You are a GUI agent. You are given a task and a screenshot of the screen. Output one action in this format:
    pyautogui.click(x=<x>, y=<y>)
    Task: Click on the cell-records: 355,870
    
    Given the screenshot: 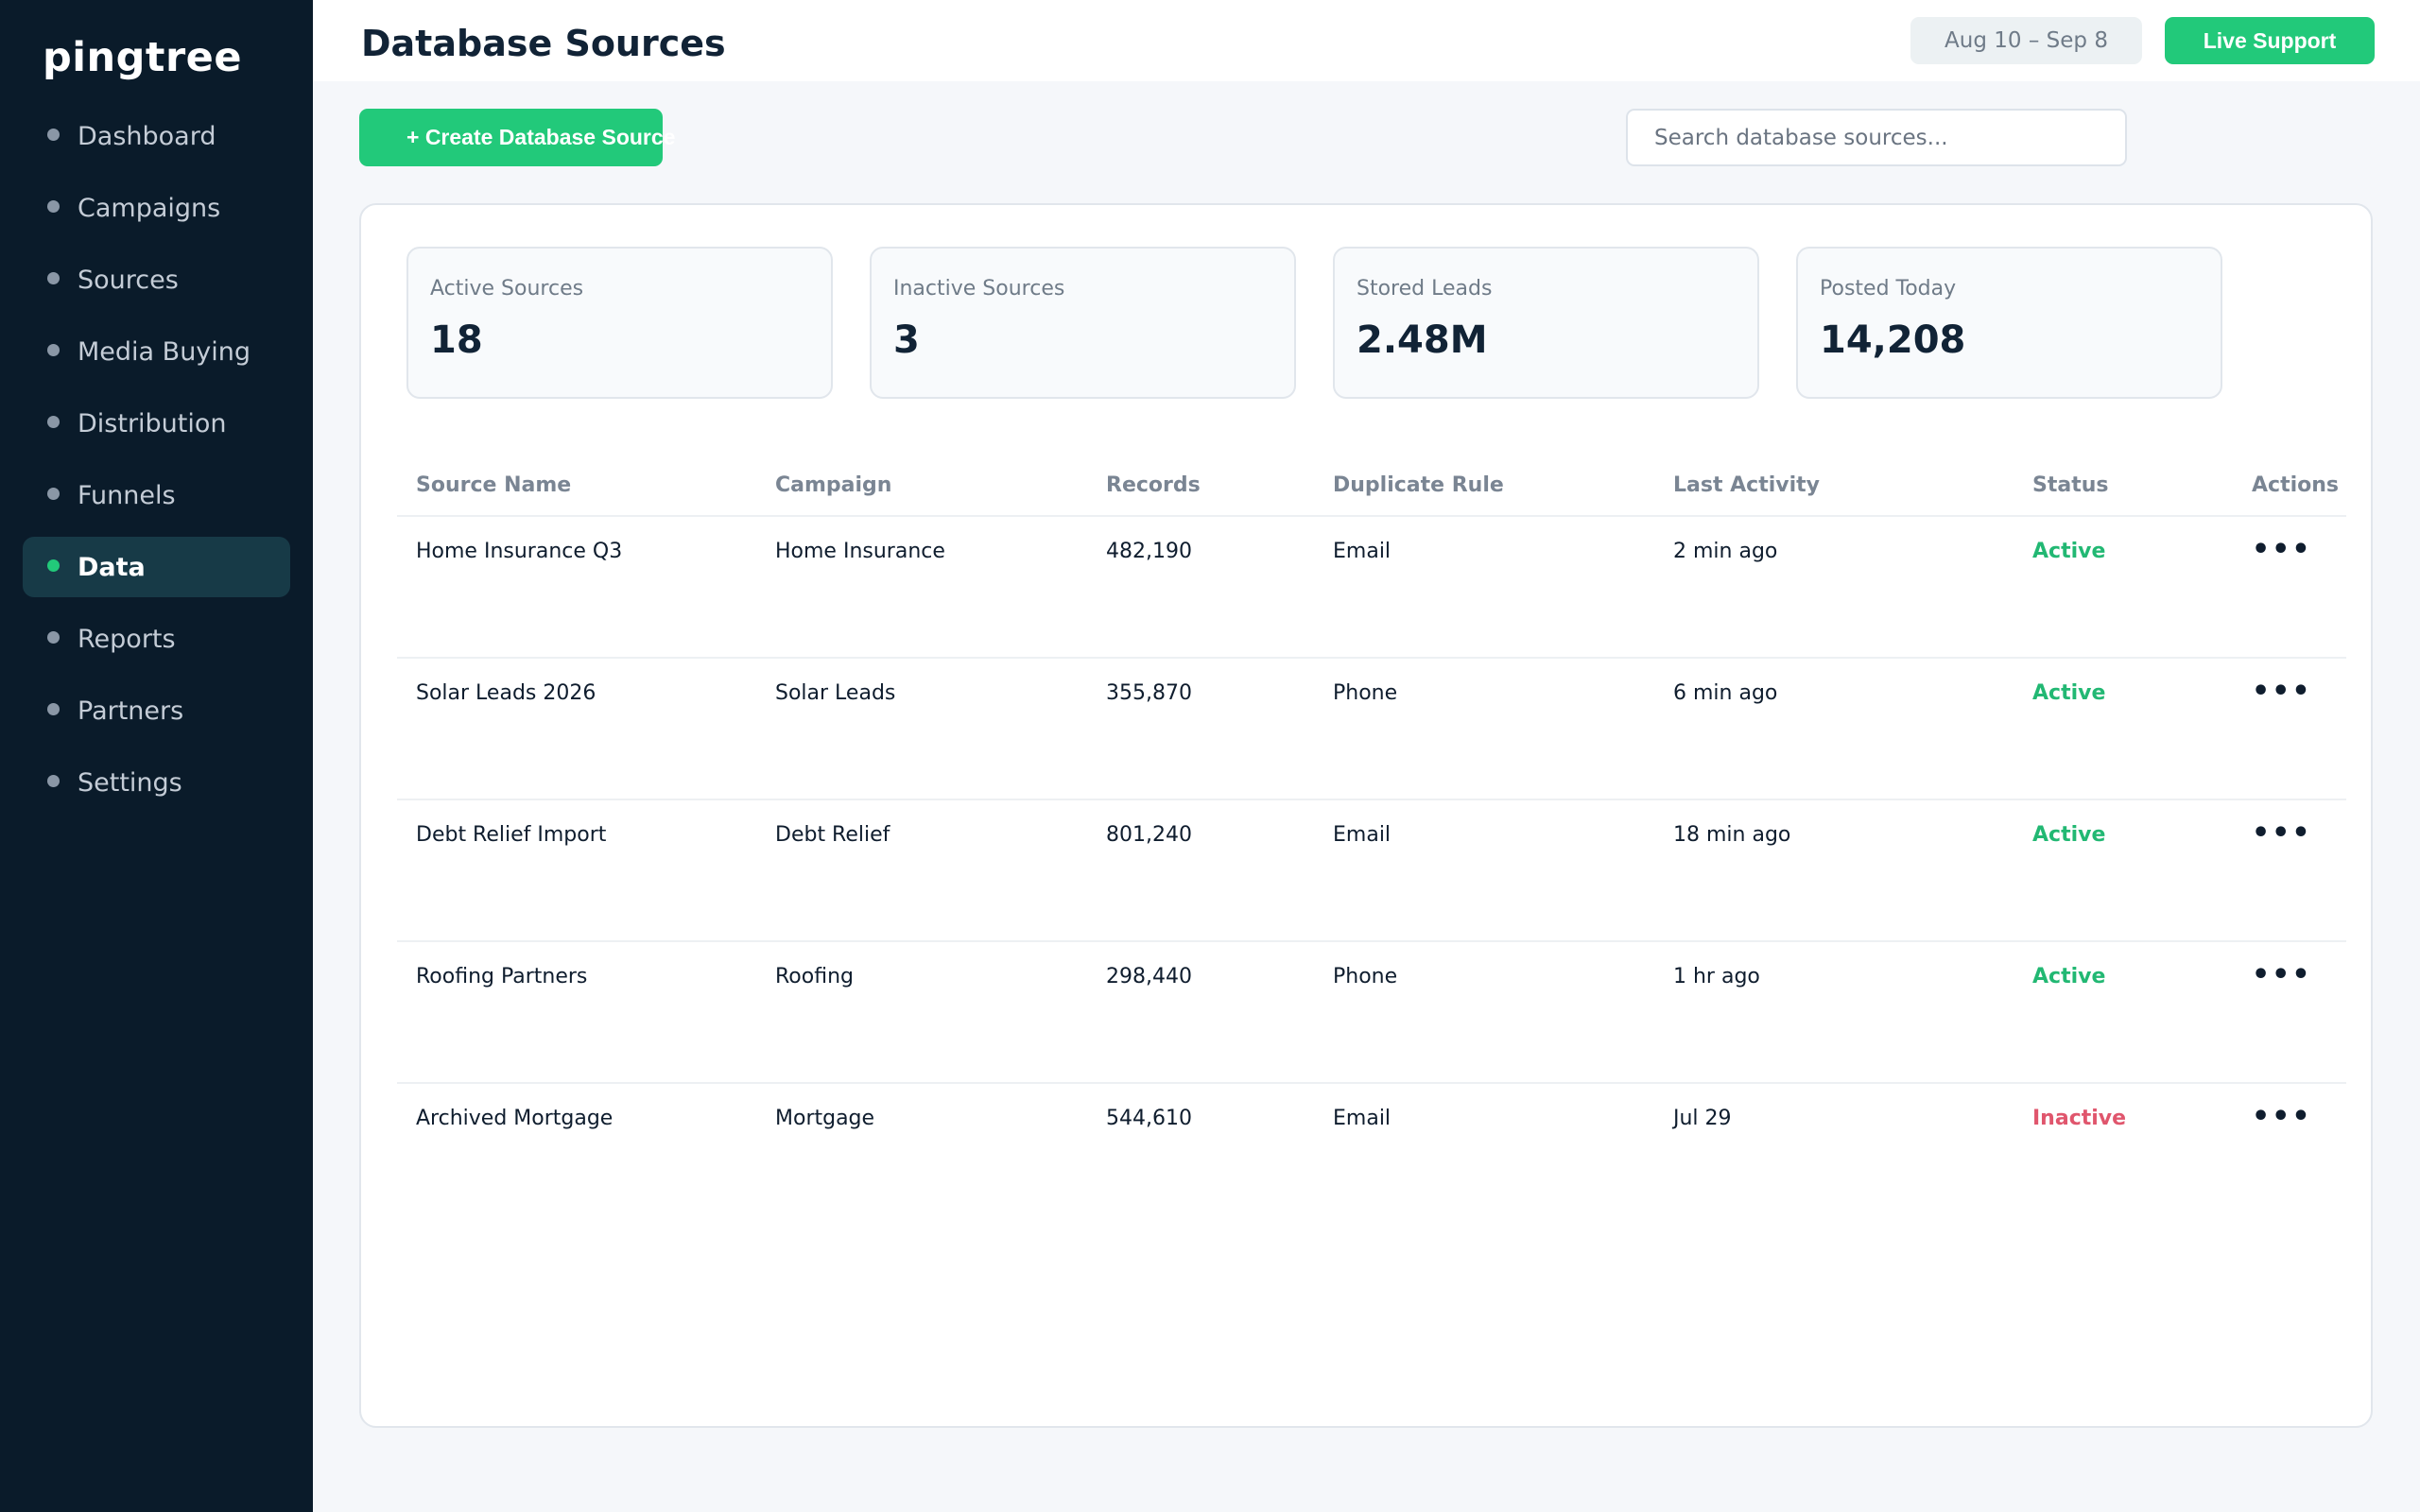 What is the action you would take?
    pyautogui.click(x=1149, y=693)
    